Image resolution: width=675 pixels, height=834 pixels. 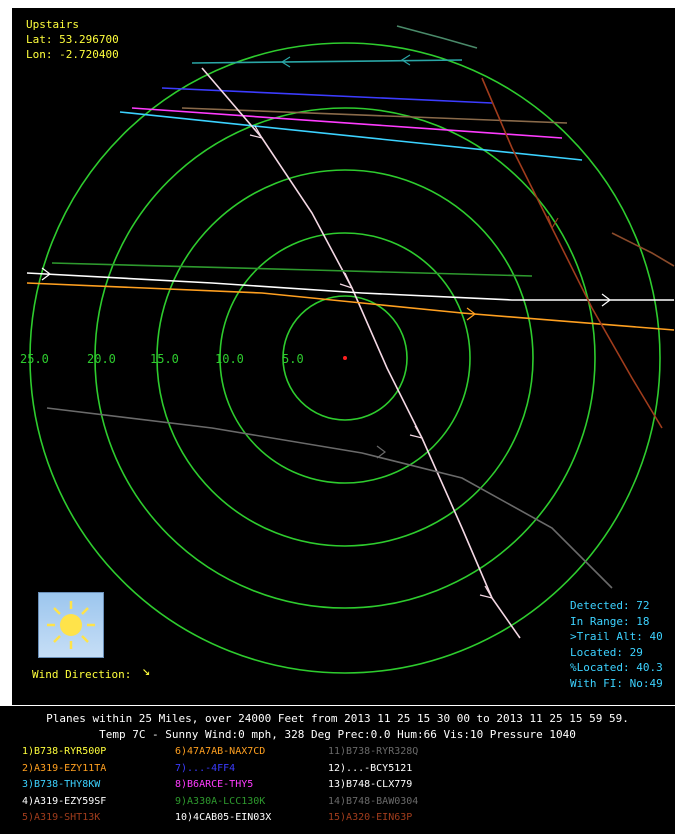 What do you see at coordinates (146, 671) in the screenshot?
I see `wind-direction-arrow-icon: ↘` at bounding box center [146, 671].